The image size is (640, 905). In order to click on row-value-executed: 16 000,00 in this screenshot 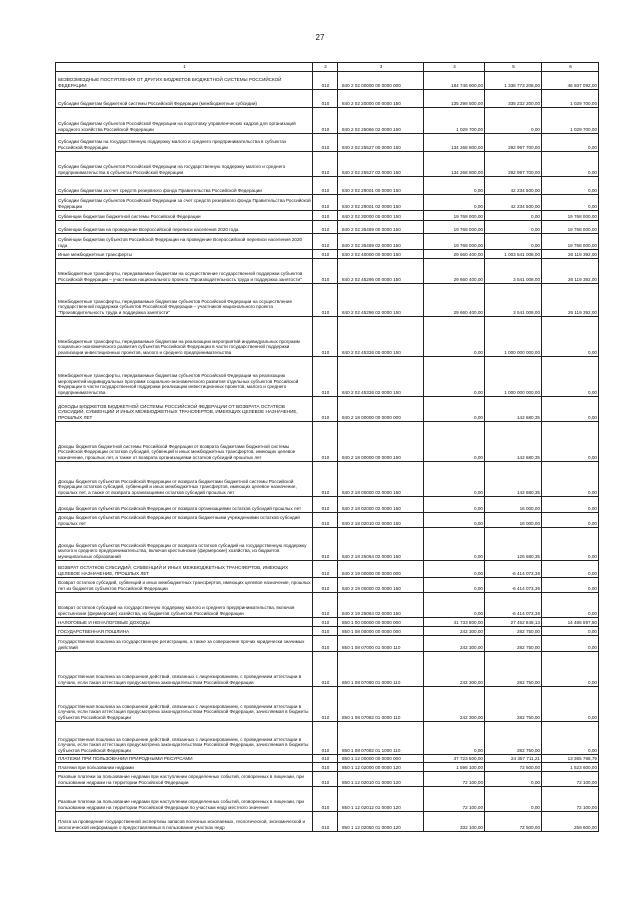, I will do `click(513, 504)`.